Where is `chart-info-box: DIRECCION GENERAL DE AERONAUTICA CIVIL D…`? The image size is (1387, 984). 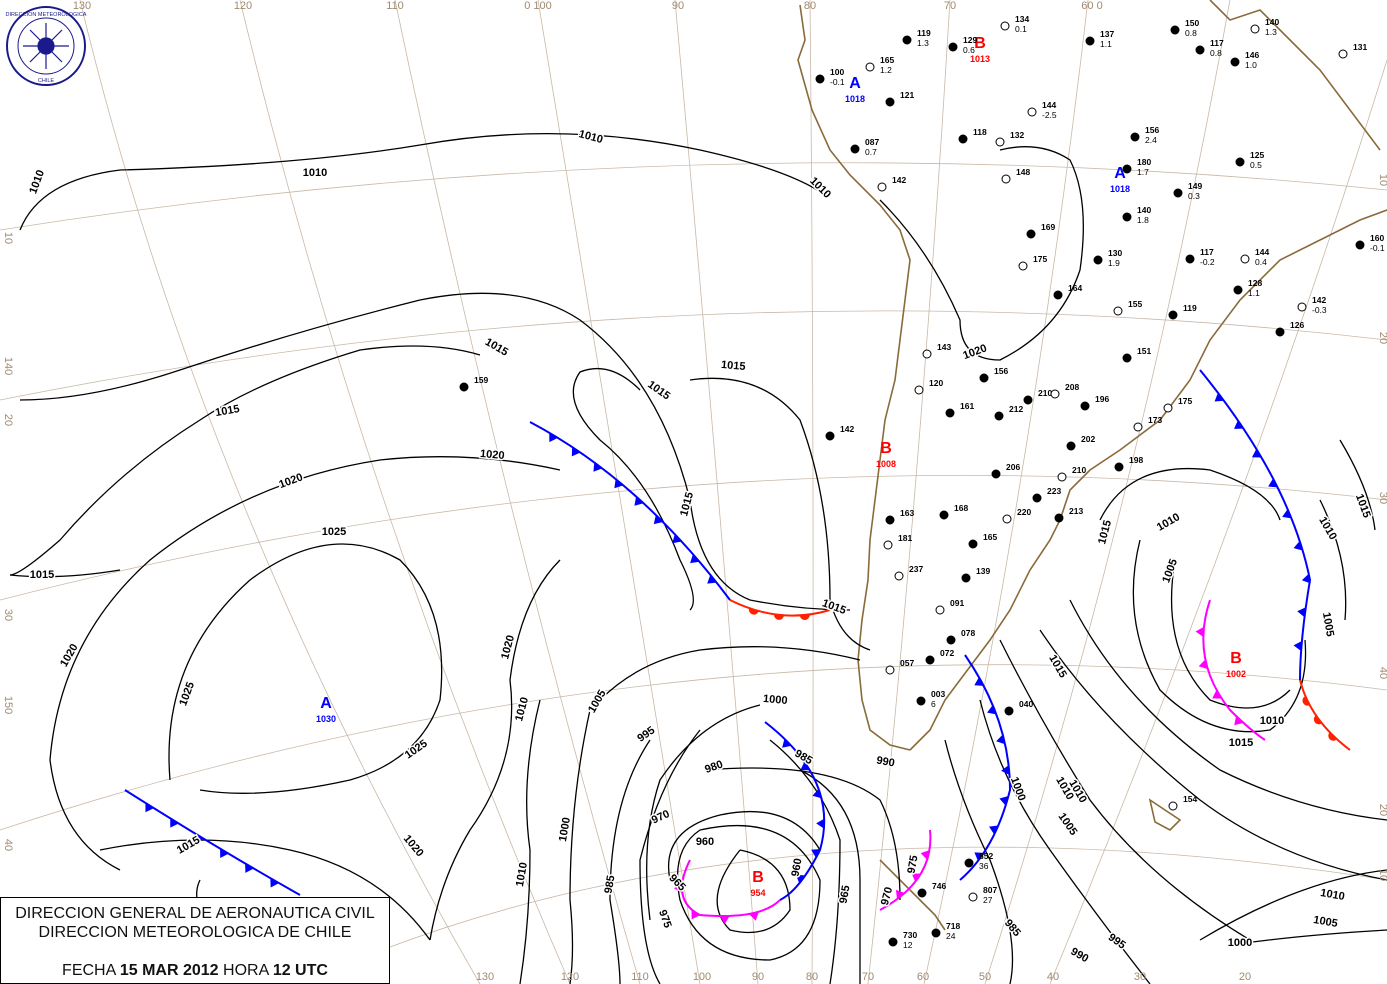 chart-info-box: DIRECCION GENERAL DE AERONAUTICA CIVIL D… is located at coordinates (195, 940).